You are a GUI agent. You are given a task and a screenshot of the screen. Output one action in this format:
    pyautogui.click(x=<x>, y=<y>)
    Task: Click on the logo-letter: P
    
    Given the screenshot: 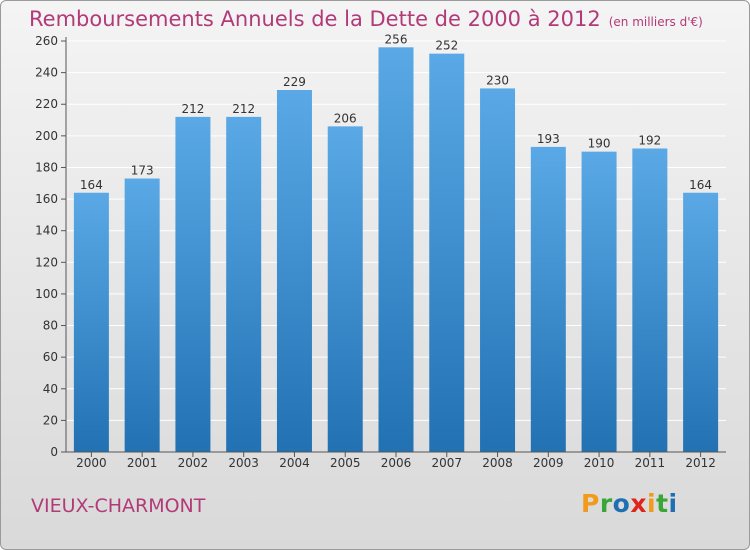 What is the action you would take?
    pyautogui.click(x=590, y=503)
    